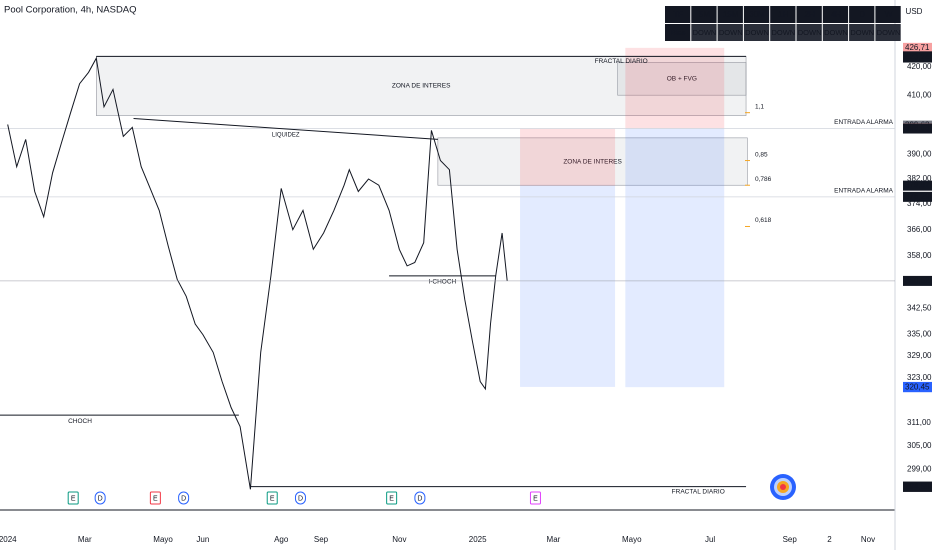 The height and width of the screenshot is (550, 932). Describe the element at coordinates (759, 106) in the screenshot. I see `fib-label: 1,1` at that location.